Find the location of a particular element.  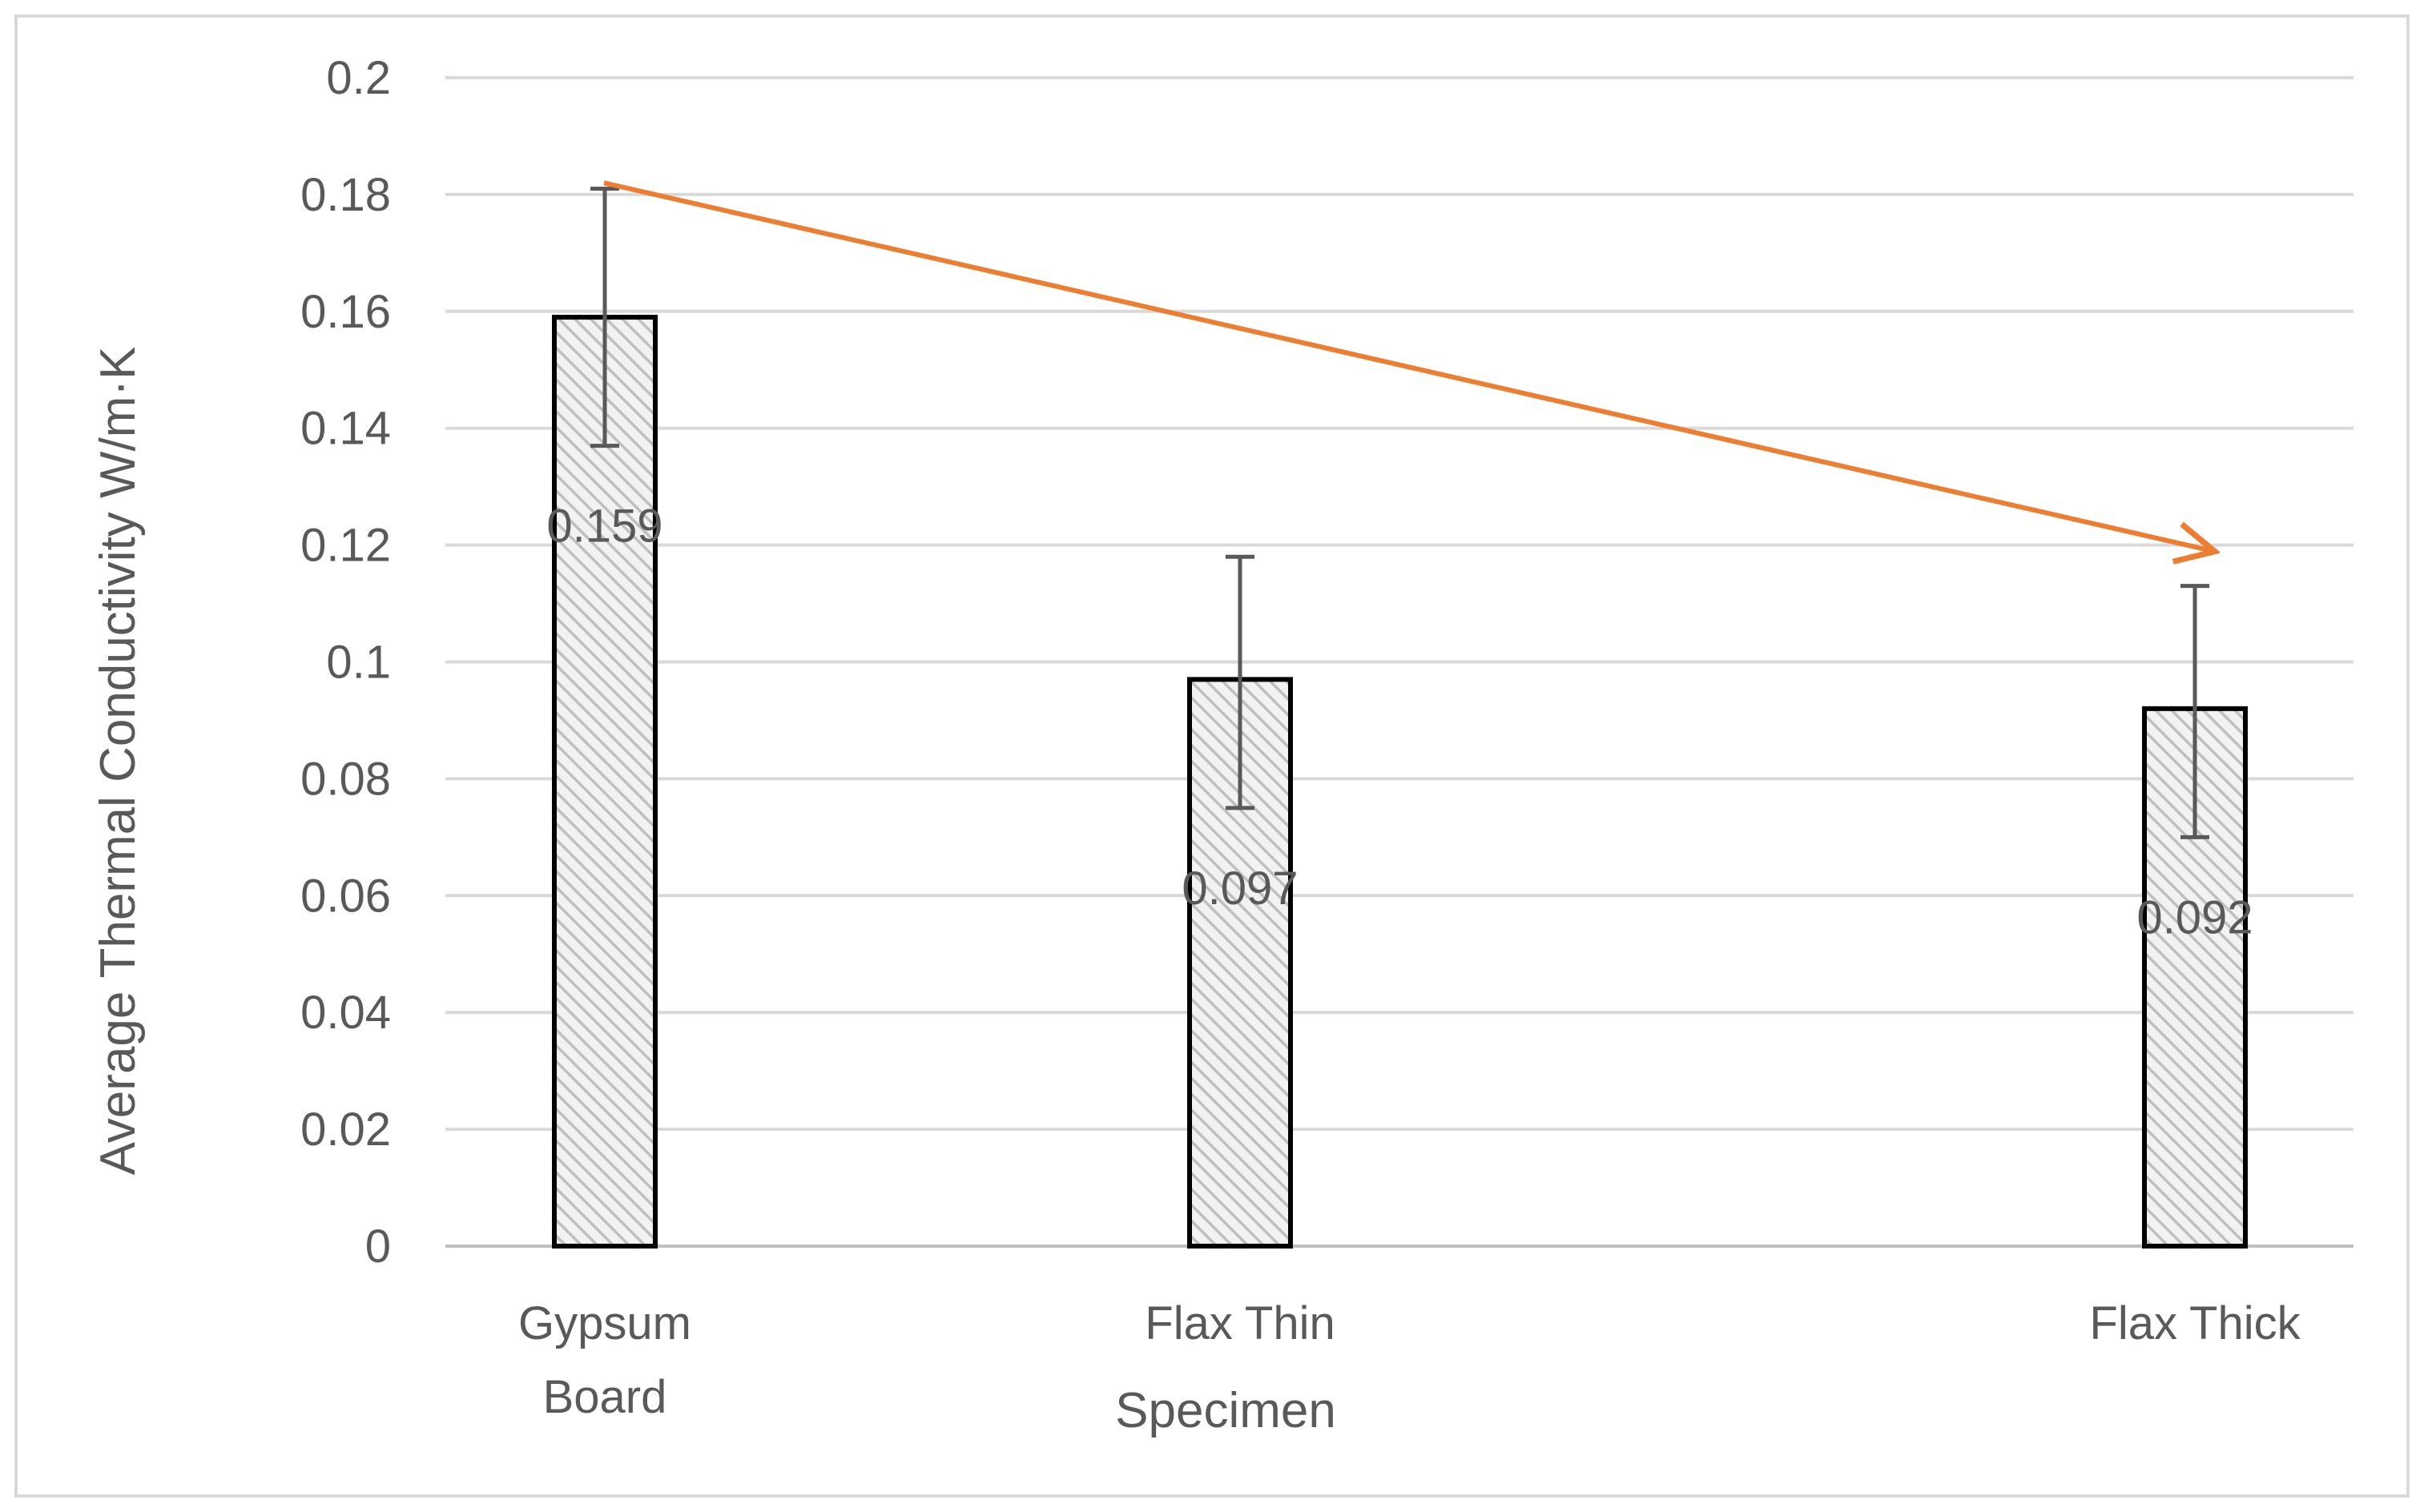

x-axis-title: Specimen is located at coordinates (1225, 1410).